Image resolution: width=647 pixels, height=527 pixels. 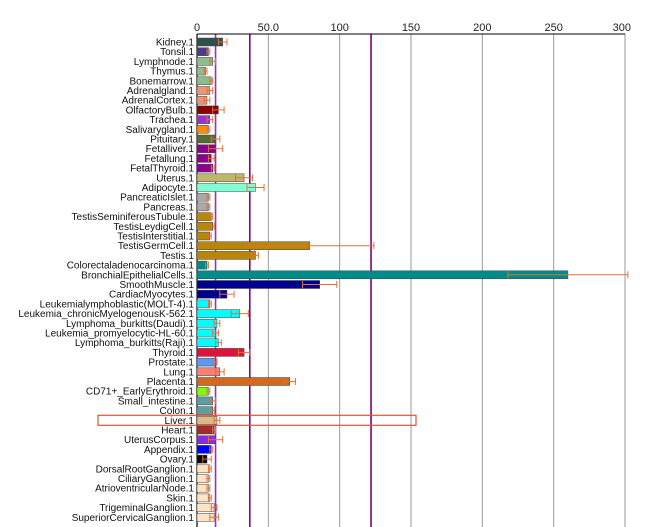 What do you see at coordinates (178, 372) in the screenshot?
I see `category-label: Lung.1` at bounding box center [178, 372].